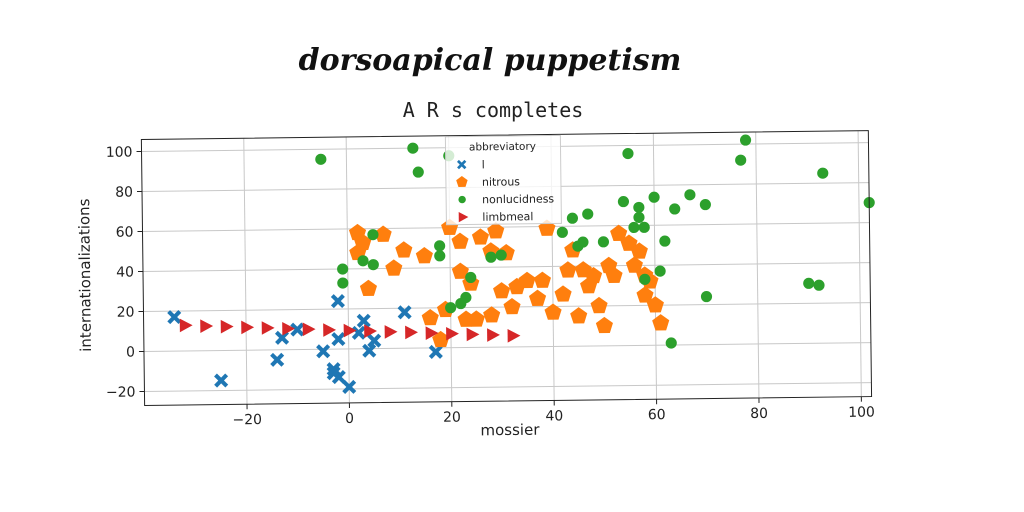 The image size is (1024, 512). I want to click on x-tick-label: 80, so click(759, 414).